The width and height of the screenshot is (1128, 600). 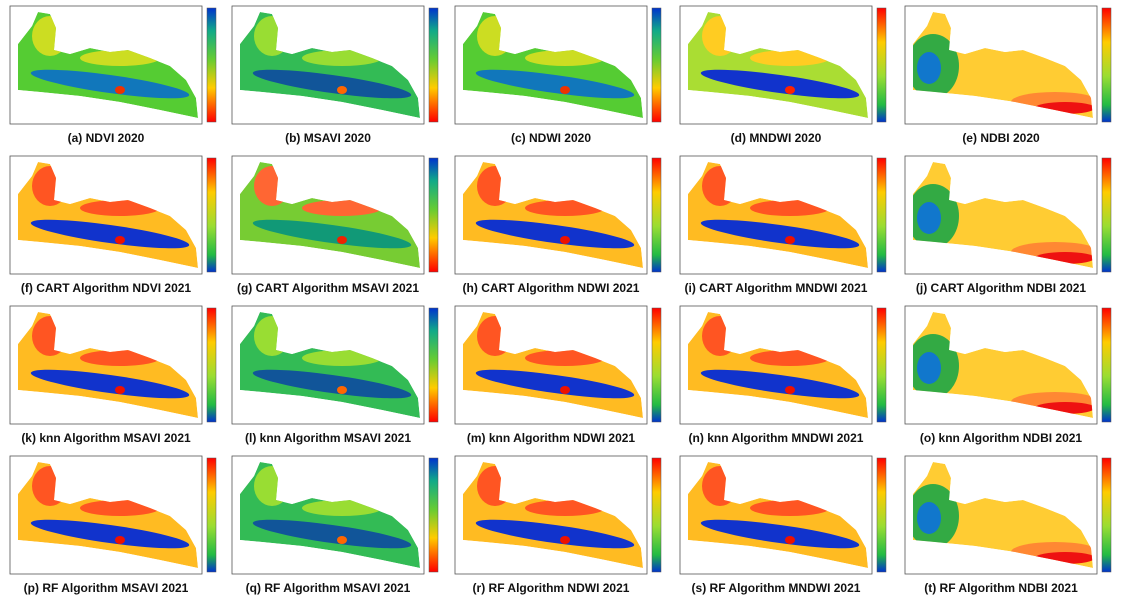 I want to click on caption: (i) CART Algorithm MNDWI 2021, so click(x=776, y=288).